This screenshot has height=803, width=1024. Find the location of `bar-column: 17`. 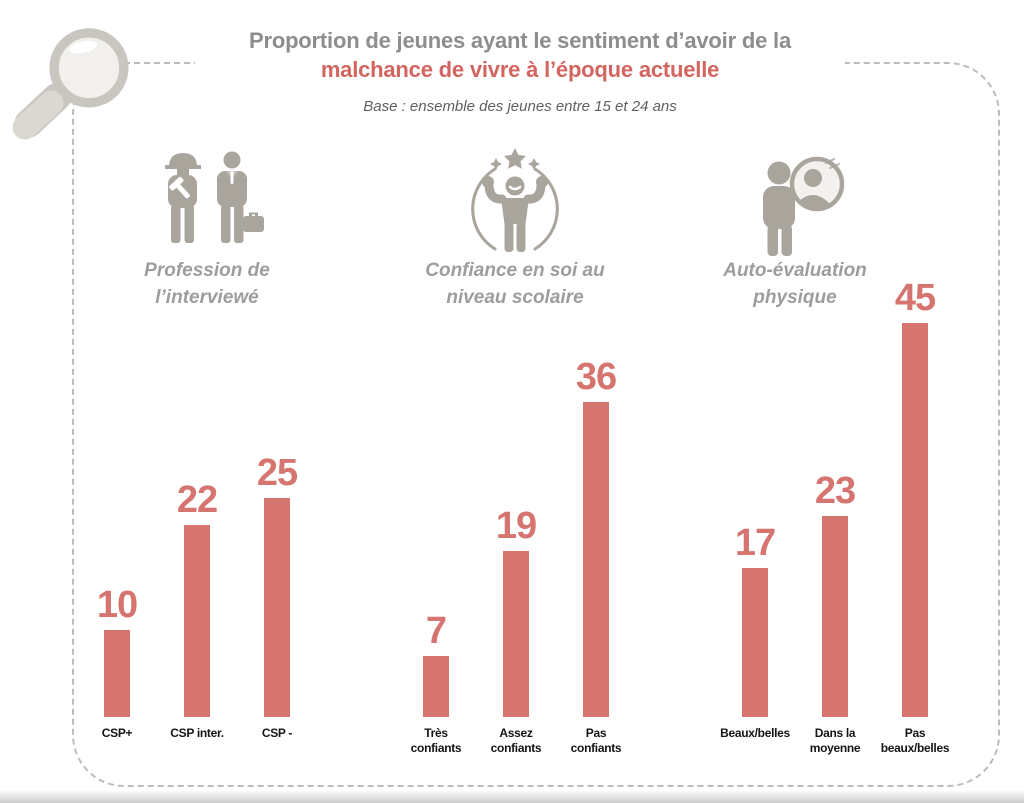

bar-column: 17 is located at coordinates (755, 488).